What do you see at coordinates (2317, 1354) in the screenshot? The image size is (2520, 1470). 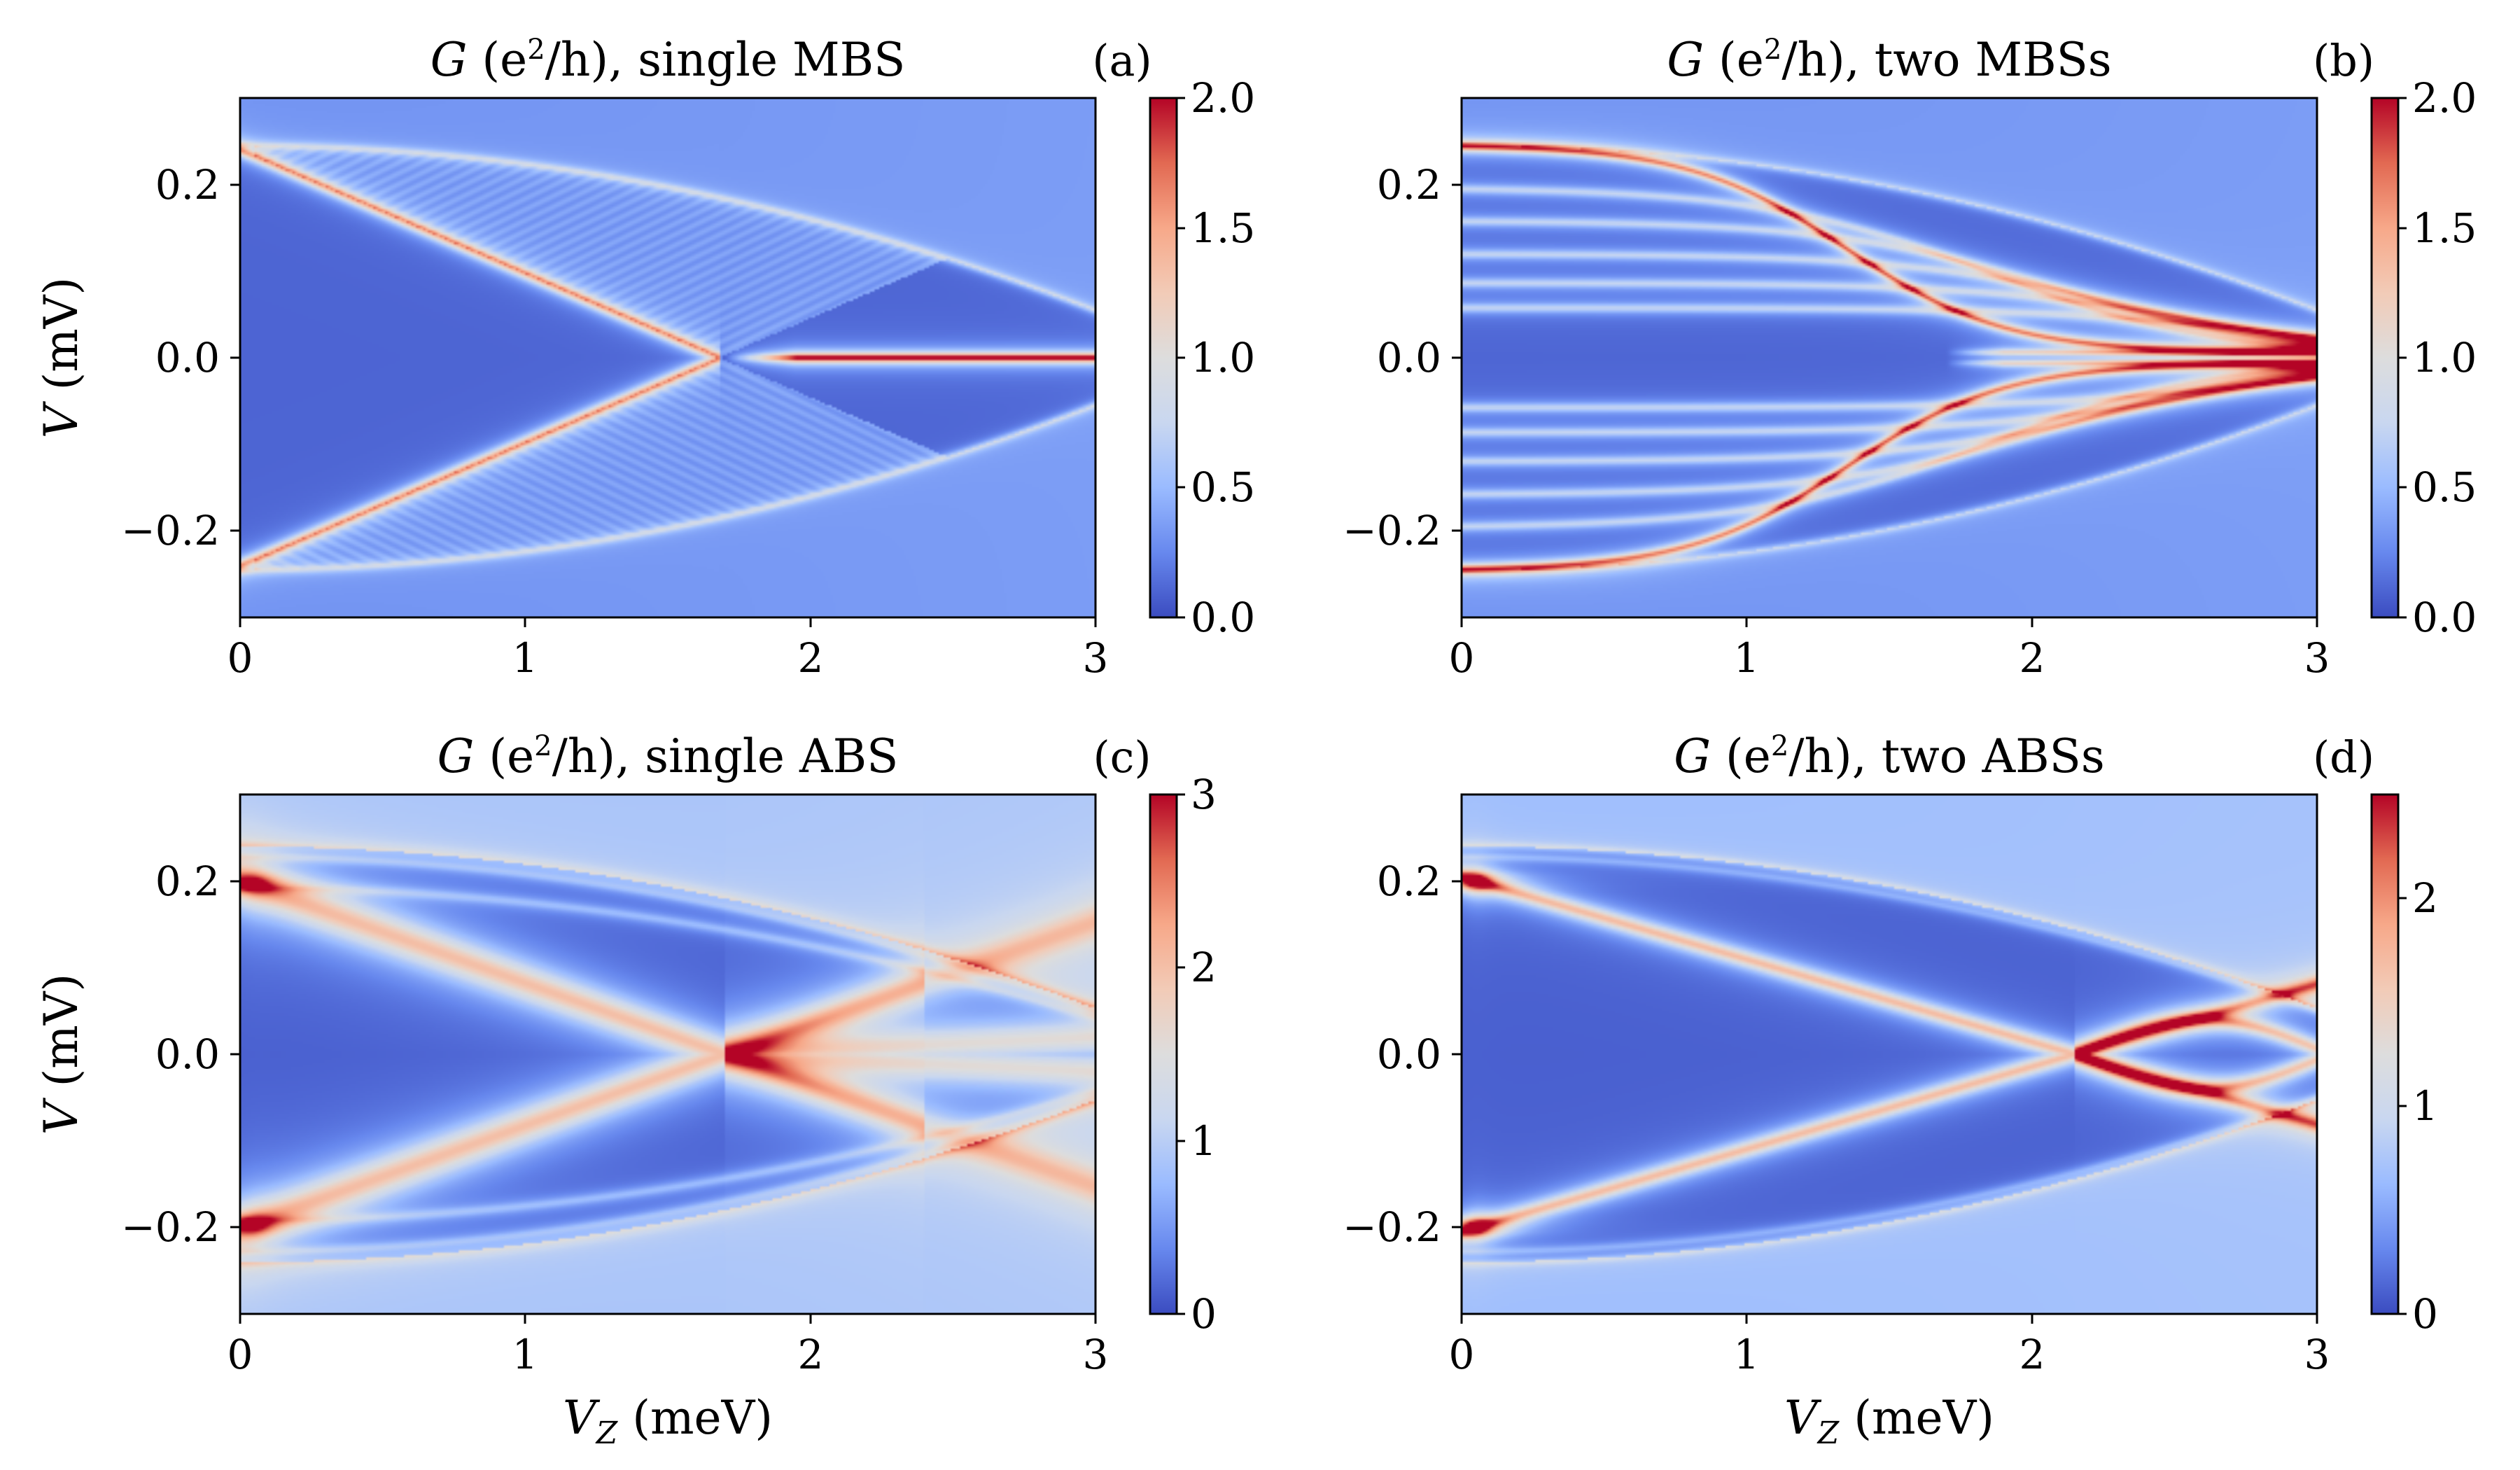 I see `x-tick-label-d-3: 3` at bounding box center [2317, 1354].